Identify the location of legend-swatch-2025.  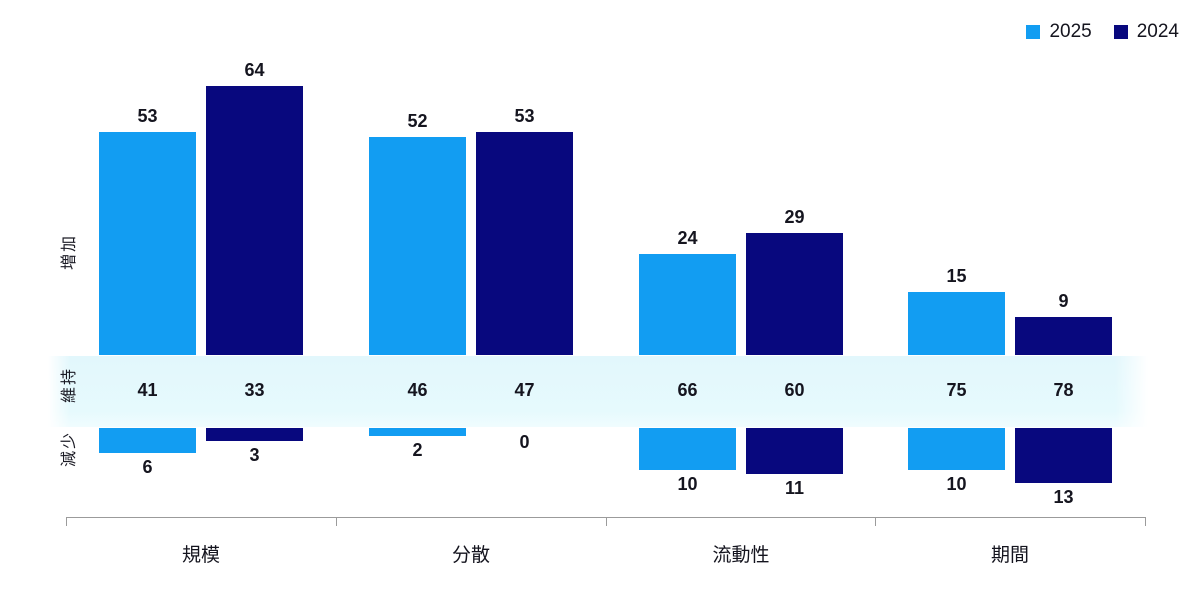
(1033, 31).